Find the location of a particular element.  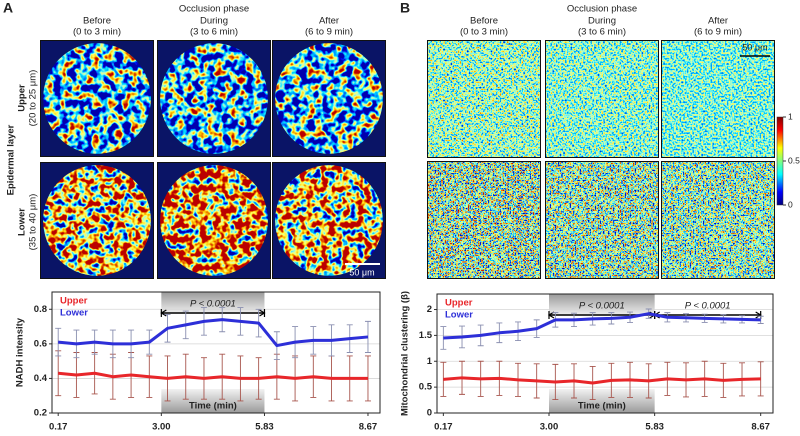

row-group-label: Epidermal layer is located at coordinates (11, 159).